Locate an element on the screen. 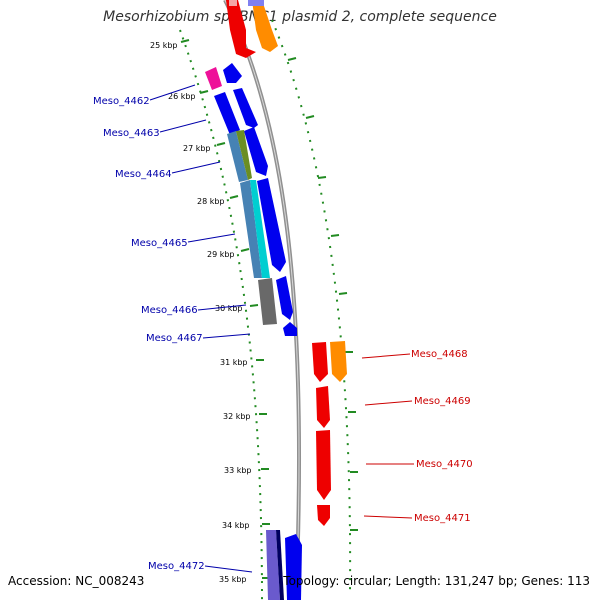 The image size is (600, 600). accession-text: Accession: NC_008243 is located at coordinates (76, 581).